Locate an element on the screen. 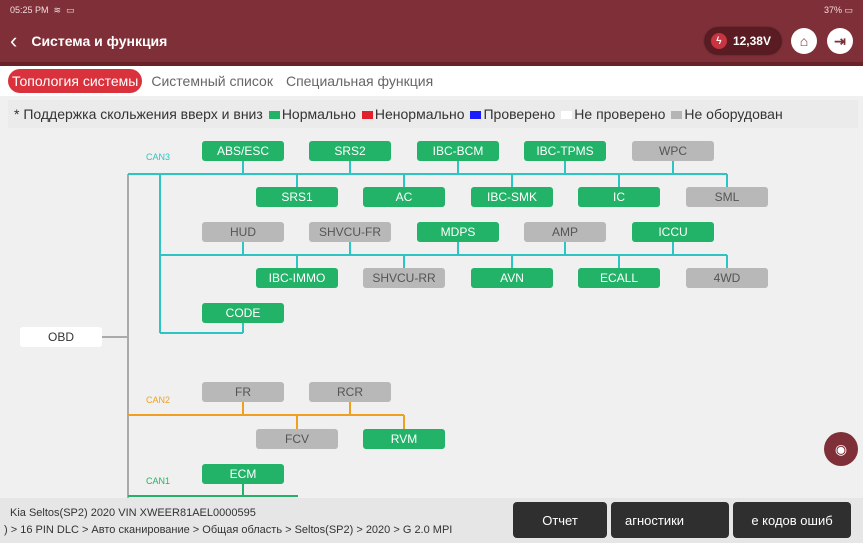 The width and height of the screenshot is (863, 543). exit-button: ⇥ is located at coordinates (840, 41).